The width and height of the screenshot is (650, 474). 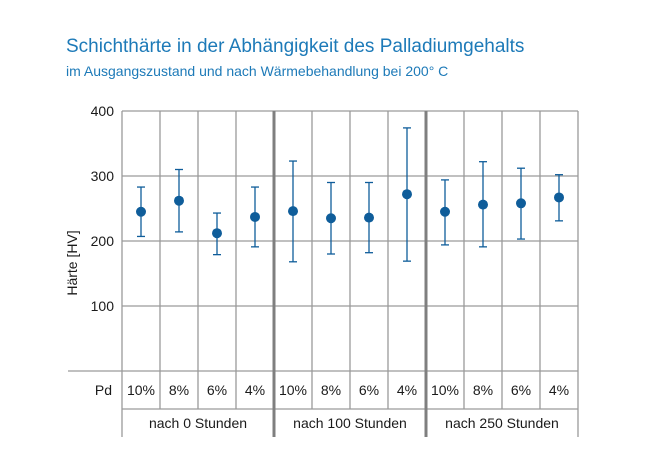 What do you see at coordinates (103, 390) in the screenshot?
I see `category-row-label: Pd` at bounding box center [103, 390].